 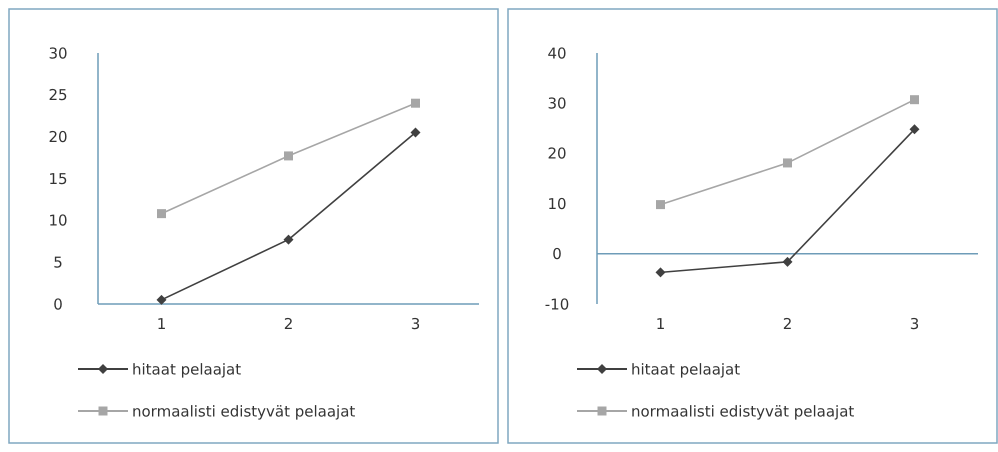 I want to click on y-tick-label: 25, so click(x=58, y=95).